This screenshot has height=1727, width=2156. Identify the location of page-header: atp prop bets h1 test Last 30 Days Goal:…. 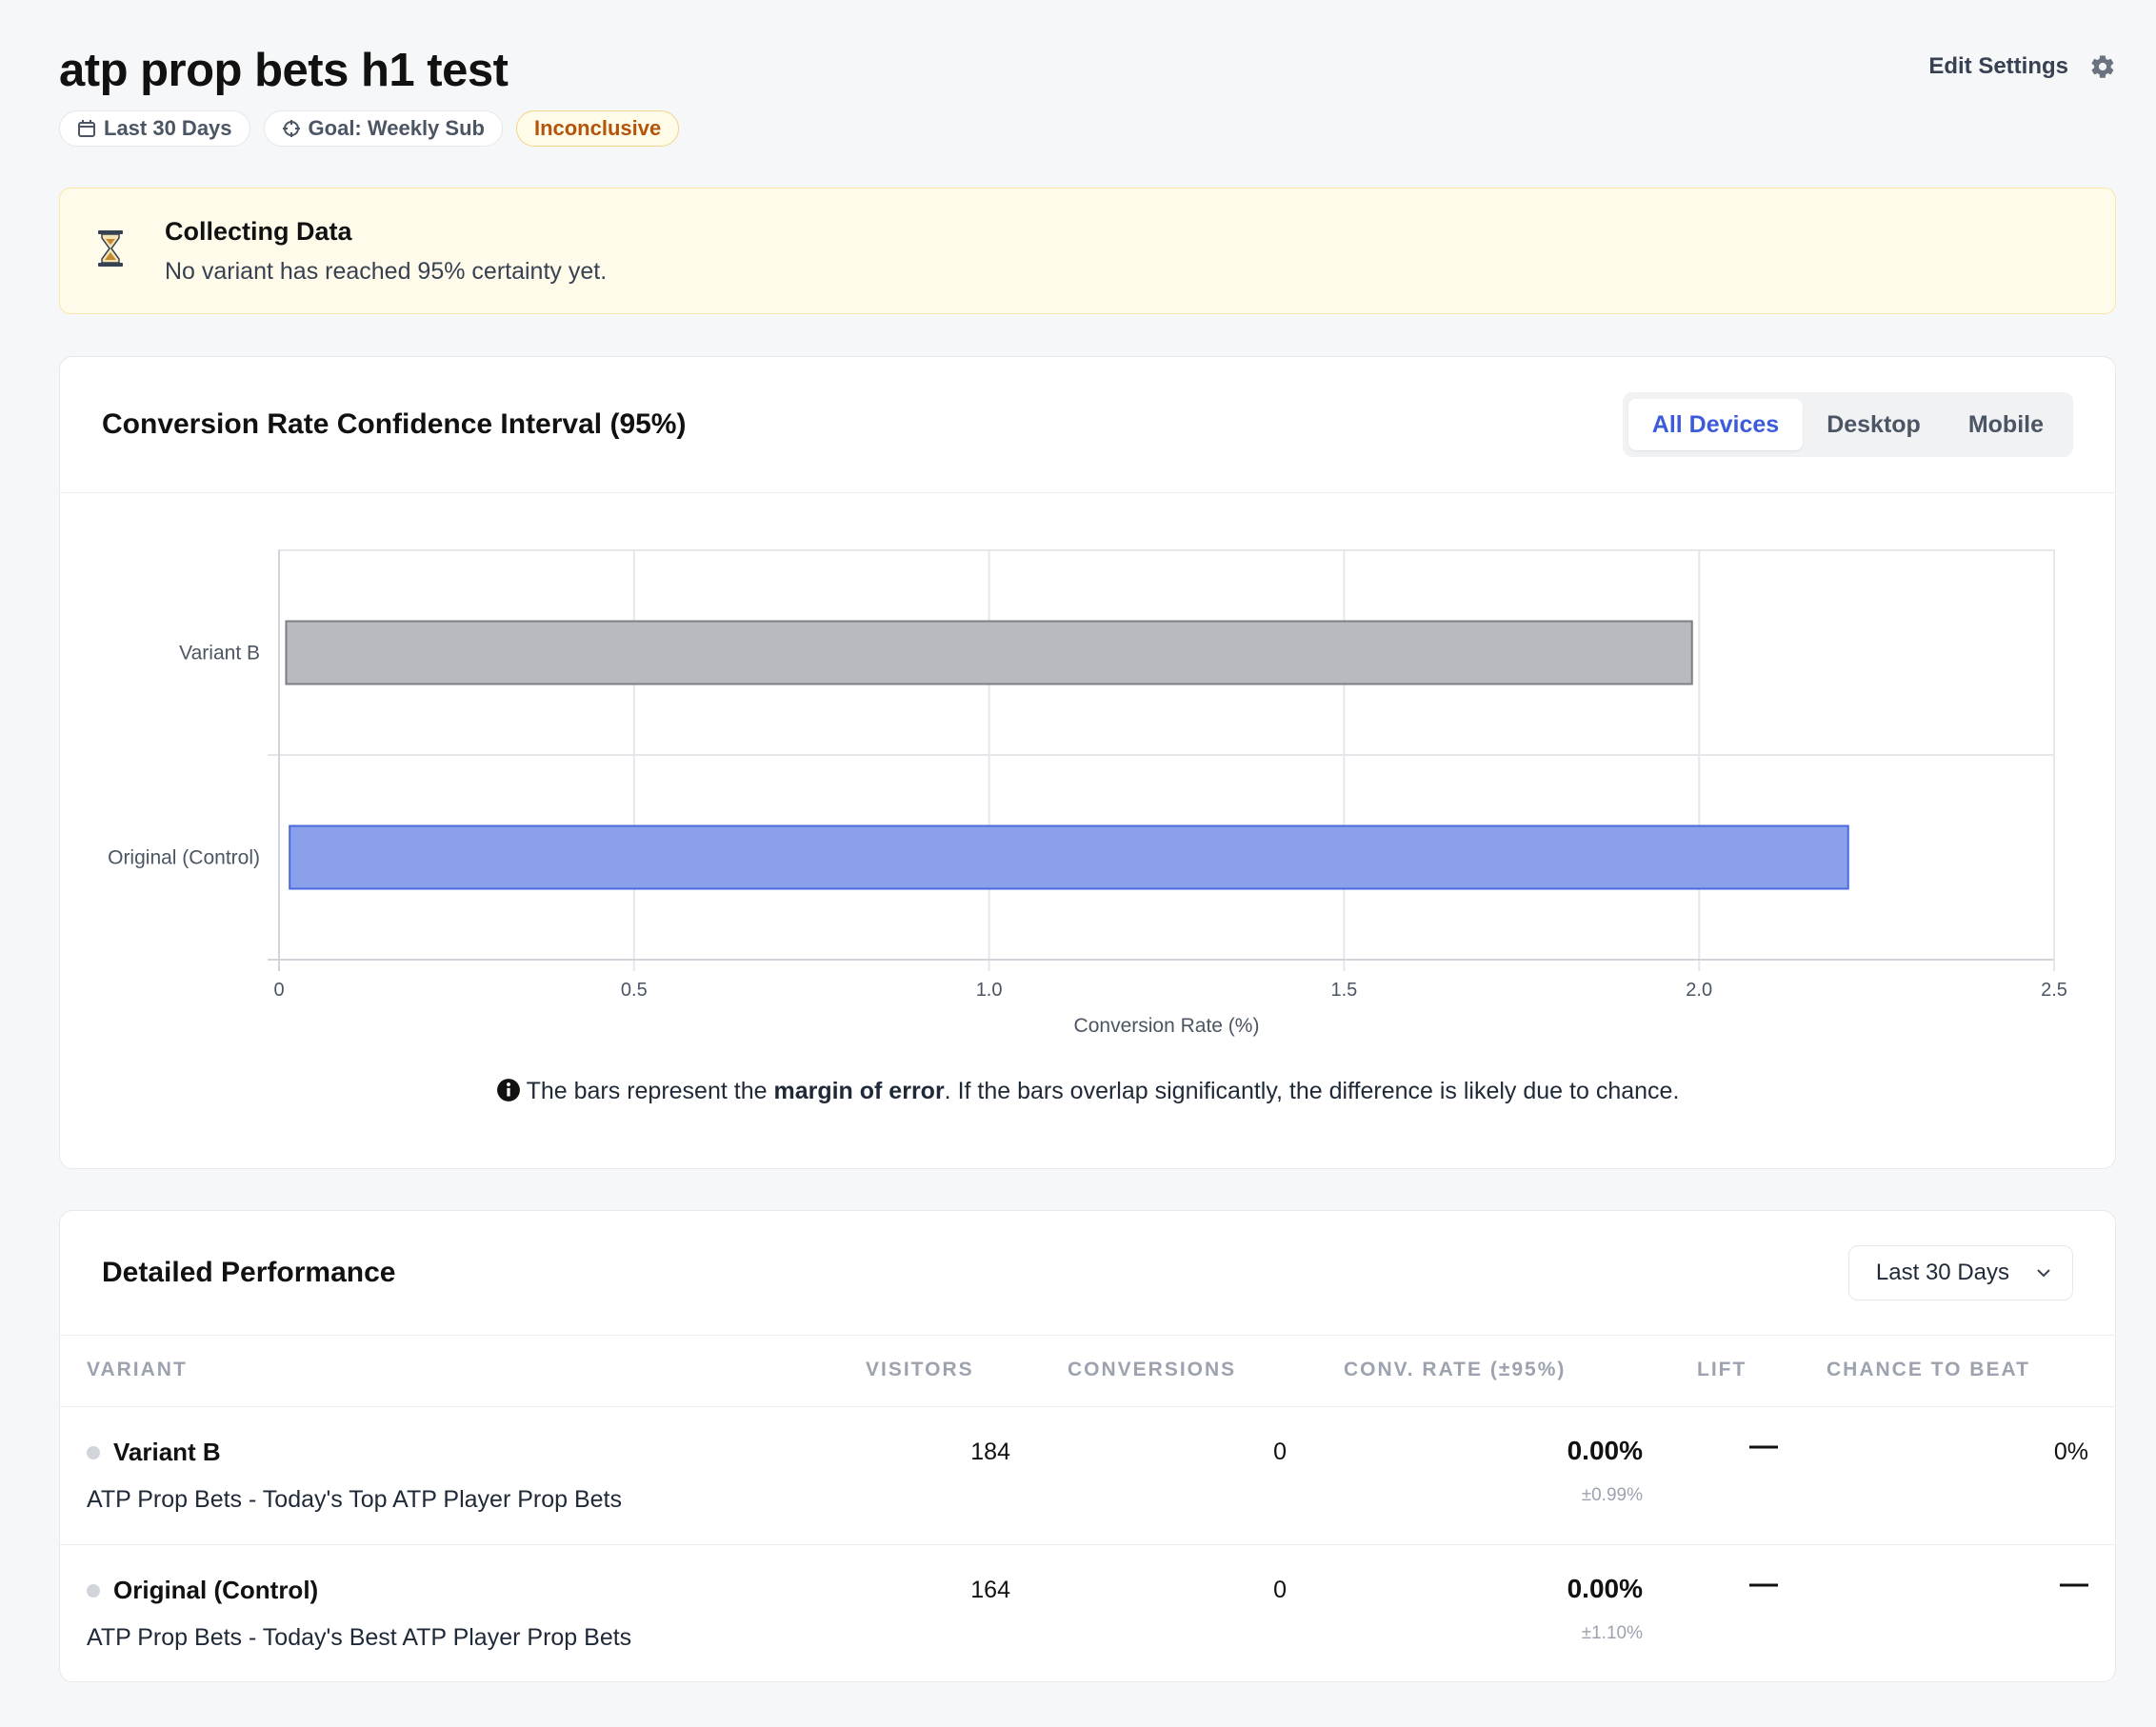
(1088, 99).